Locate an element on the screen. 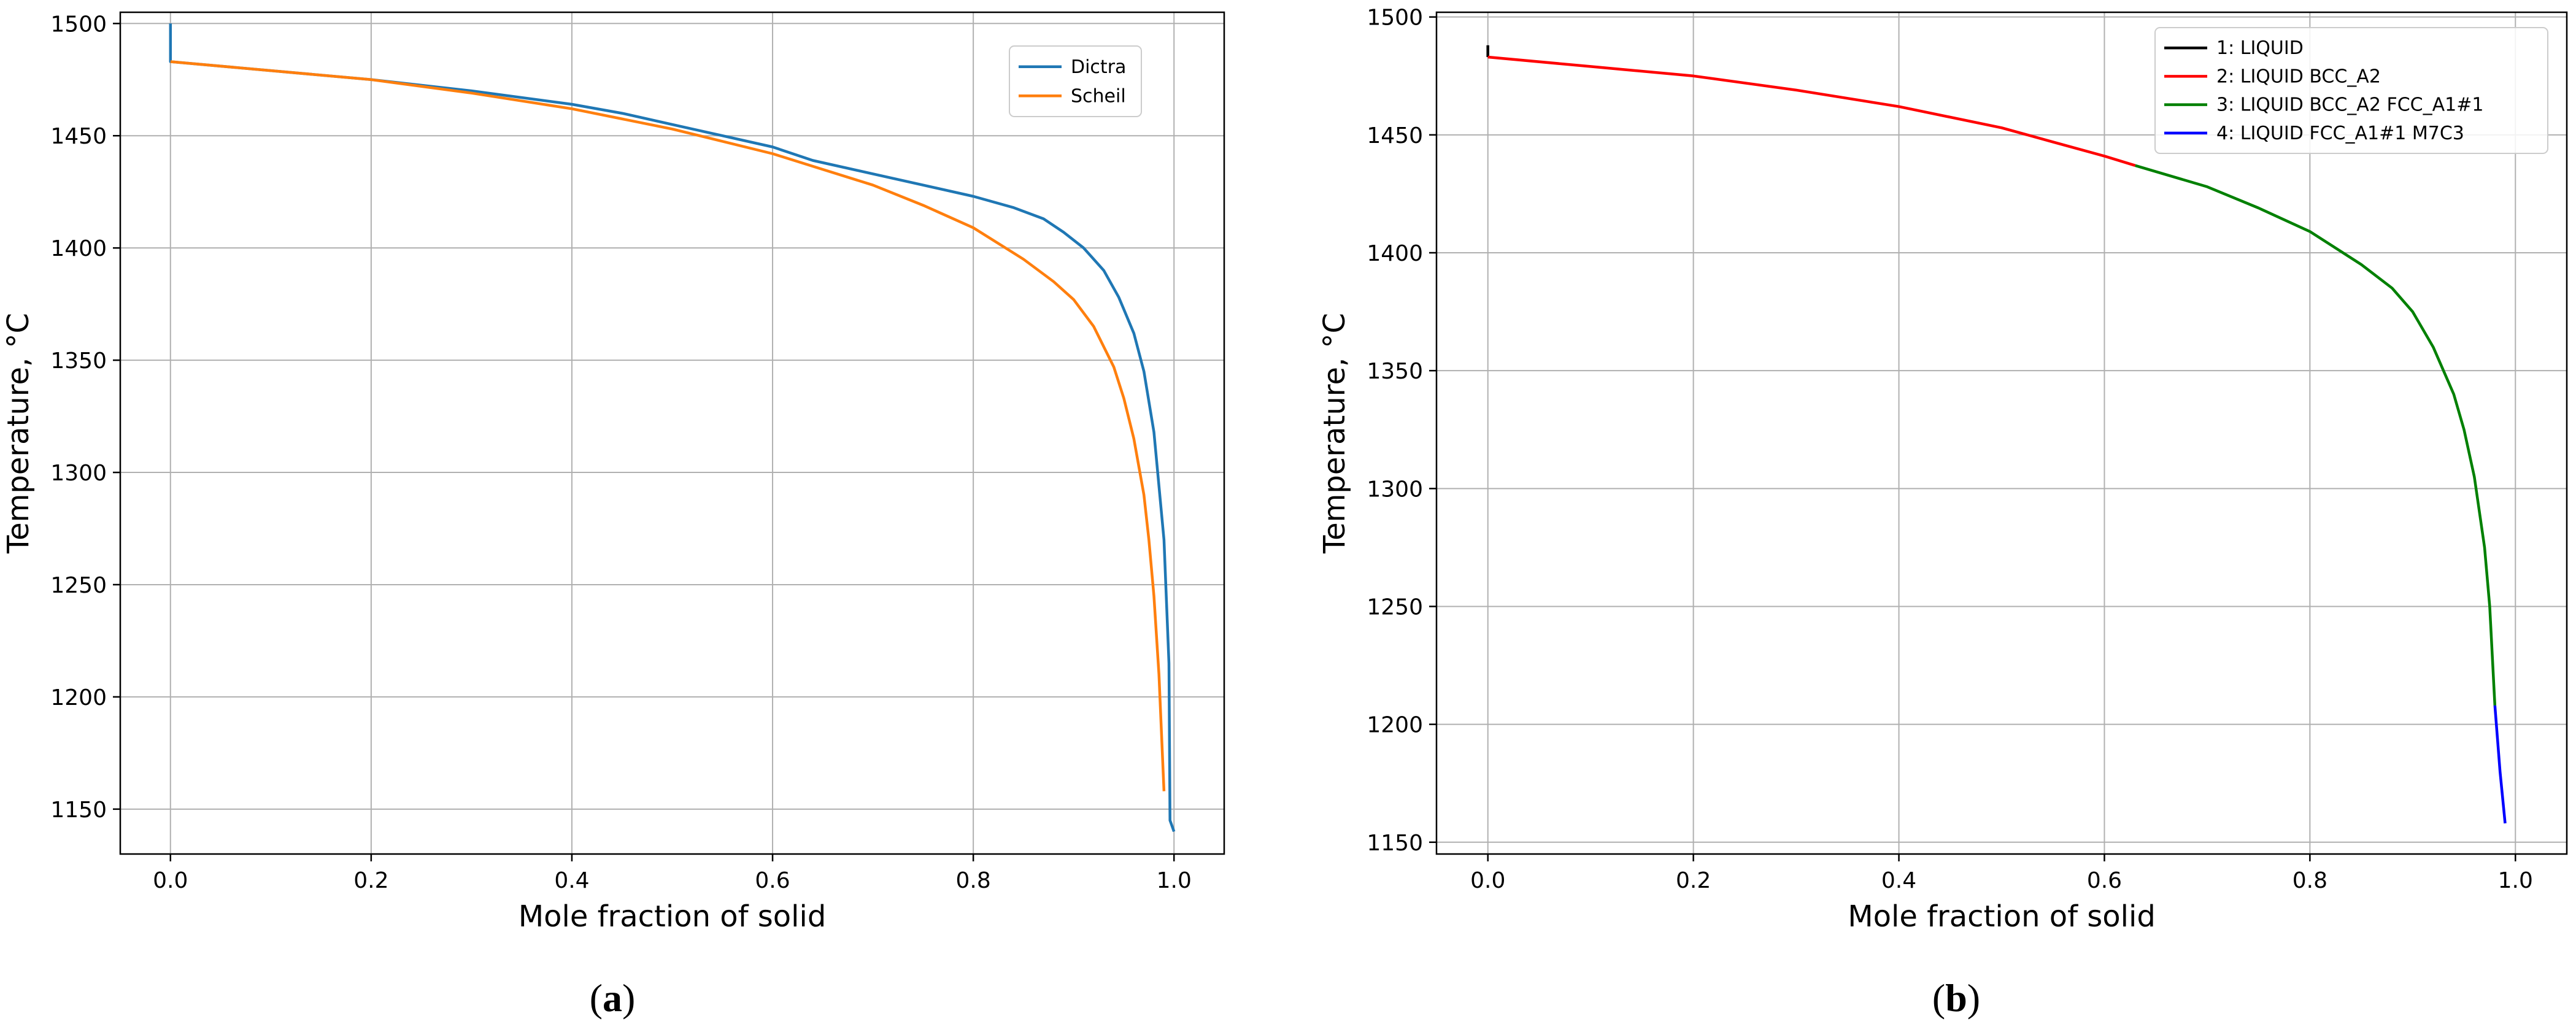 This screenshot has height=1035, width=2576. legend-entry: 3: LIQUID BCC_A2 FCC_A1#1 is located at coordinates (2349, 105).